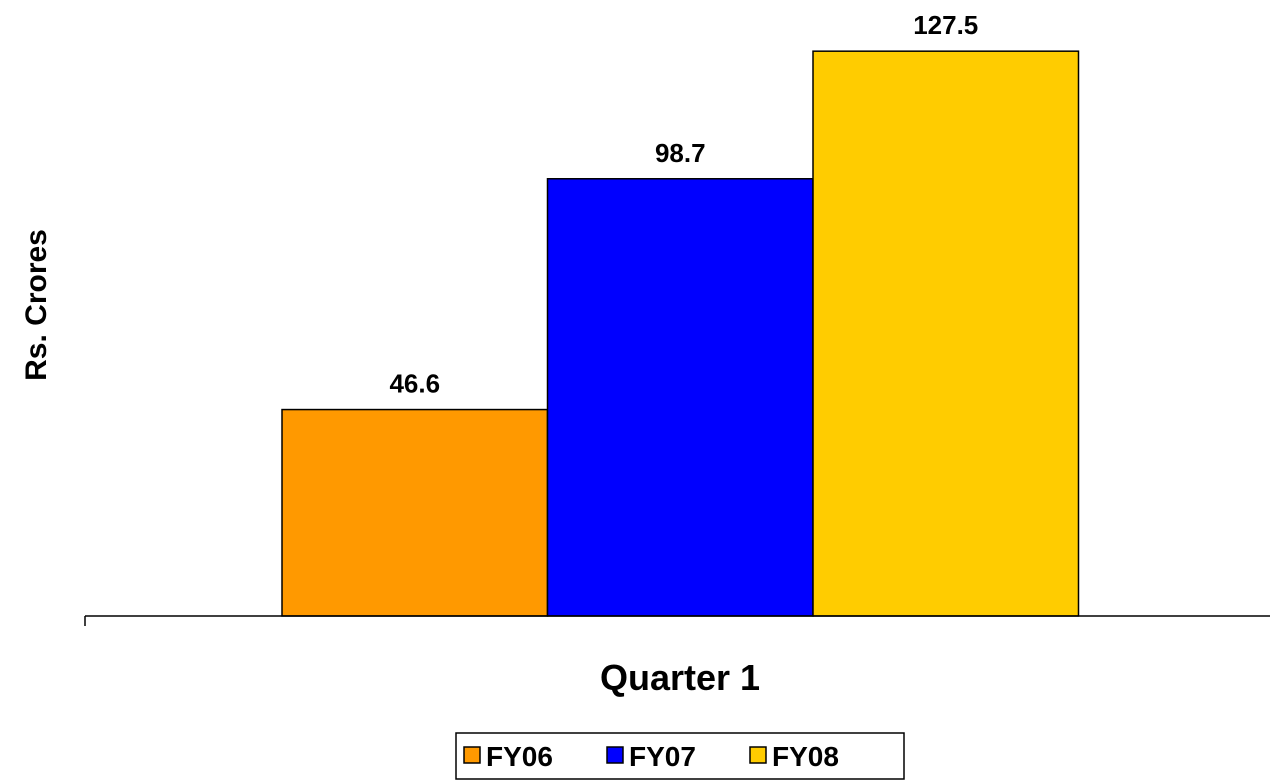 The image size is (1270, 780). I want to click on legend-label-fy07: FY07, so click(662, 756).